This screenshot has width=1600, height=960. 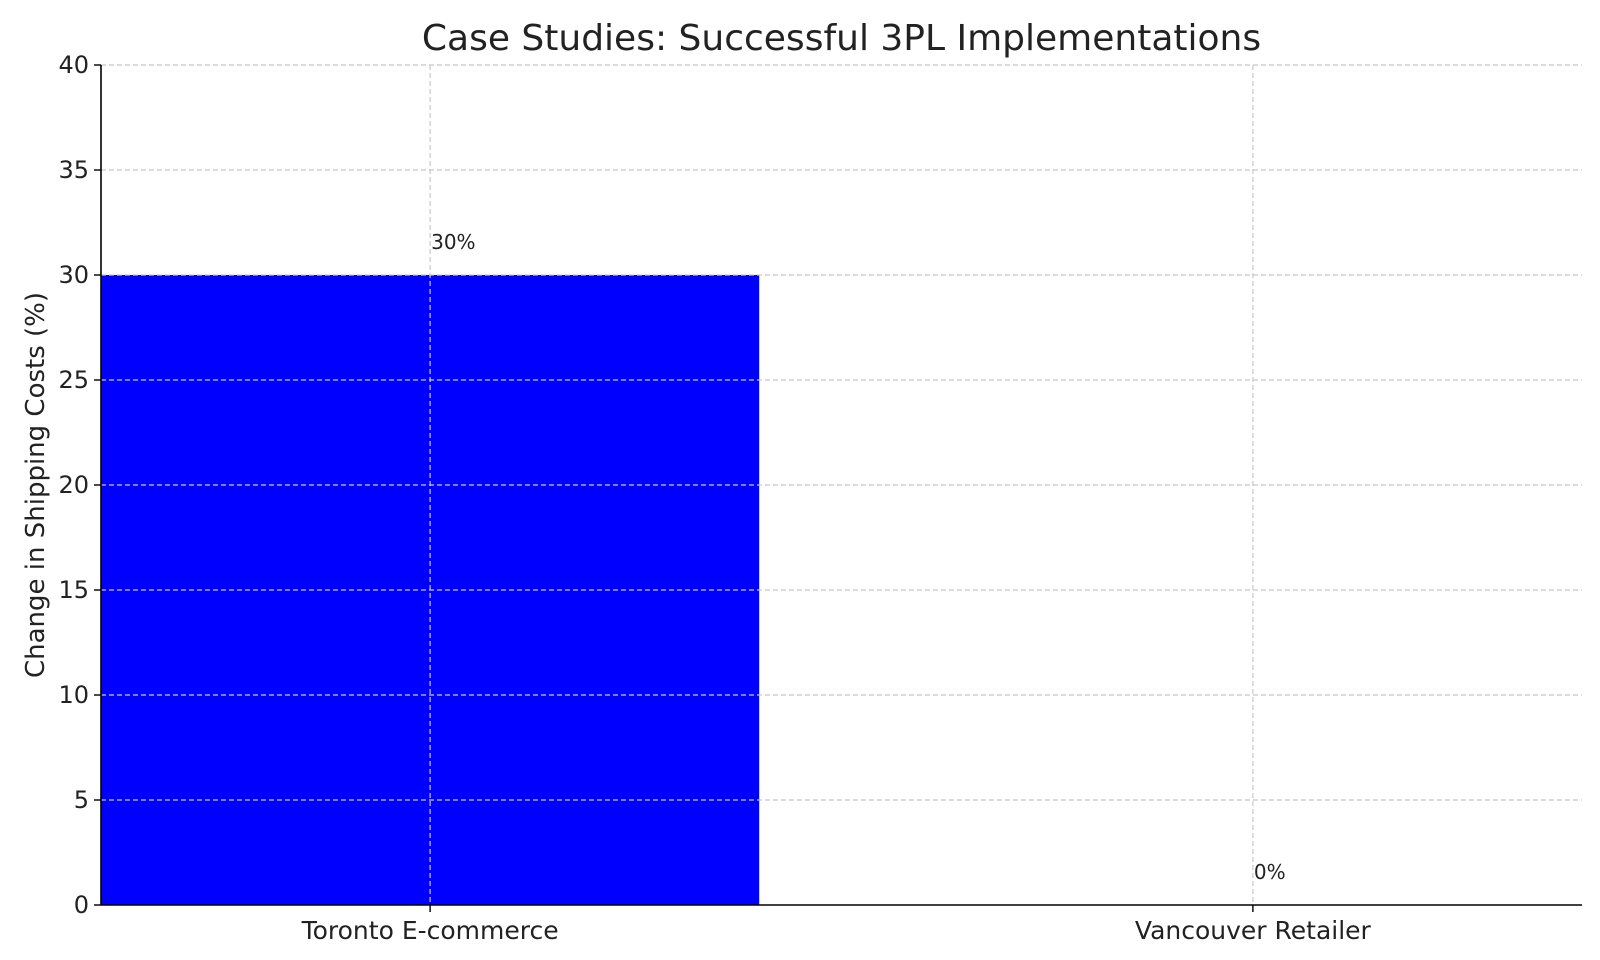 What do you see at coordinates (836, 925) in the screenshot?
I see `x-ticks: Toronto E-commerce Vancouver Retailer` at bounding box center [836, 925].